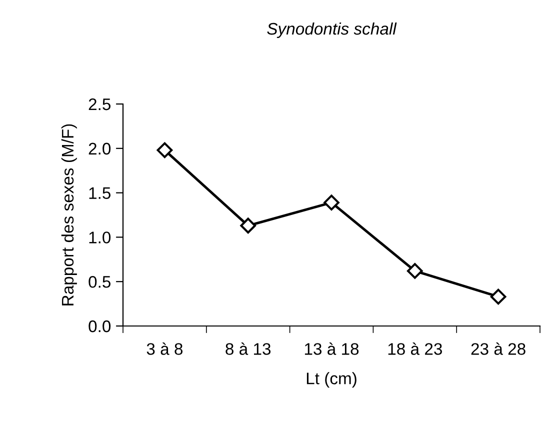  What do you see at coordinates (331, 380) in the screenshot?
I see `x-axis-title: Lt (cm)` at bounding box center [331, 380].